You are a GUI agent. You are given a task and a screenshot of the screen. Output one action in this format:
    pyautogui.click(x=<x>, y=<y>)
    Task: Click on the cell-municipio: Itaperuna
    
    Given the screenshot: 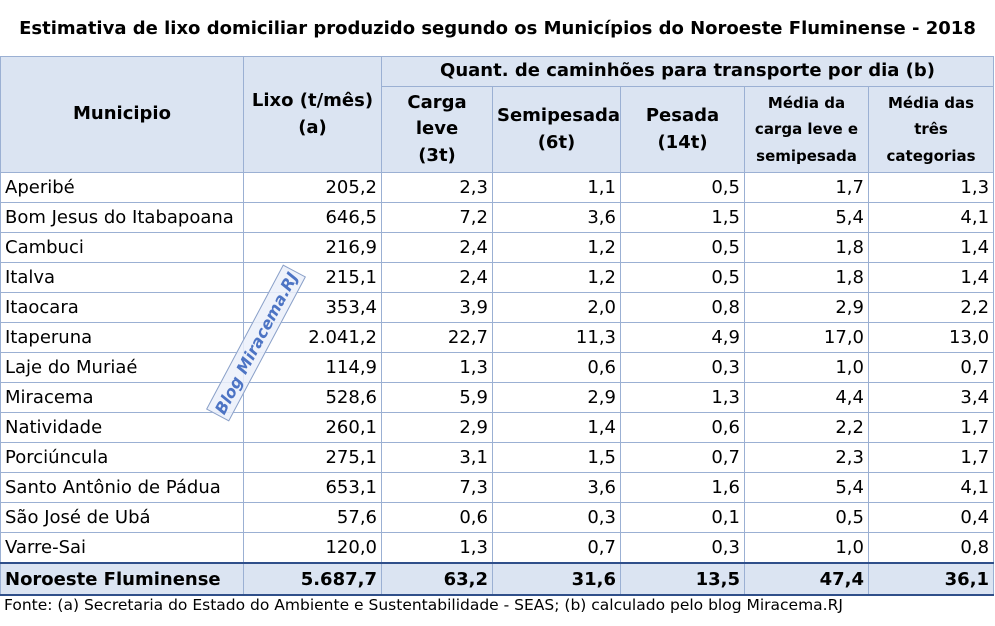 What is the action you would take?
    pyautogui.click(x=122, y=337)
    